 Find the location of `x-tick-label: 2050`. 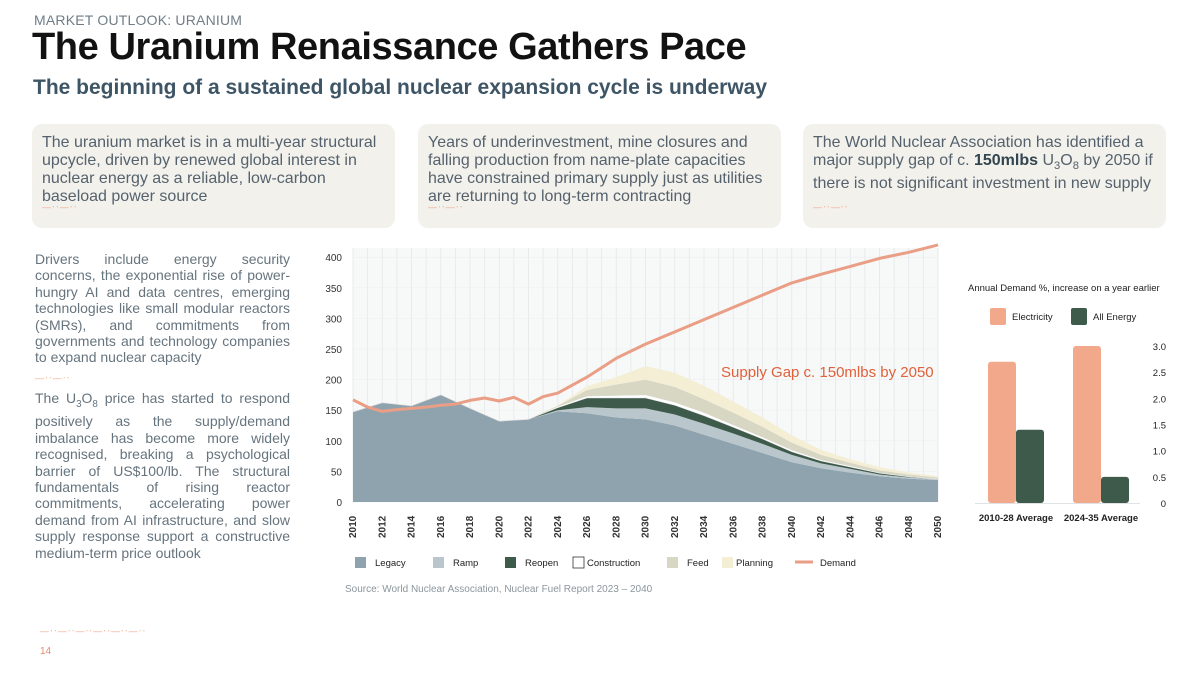

x-tick-label: 2050 is located at coordinates (938, 526).